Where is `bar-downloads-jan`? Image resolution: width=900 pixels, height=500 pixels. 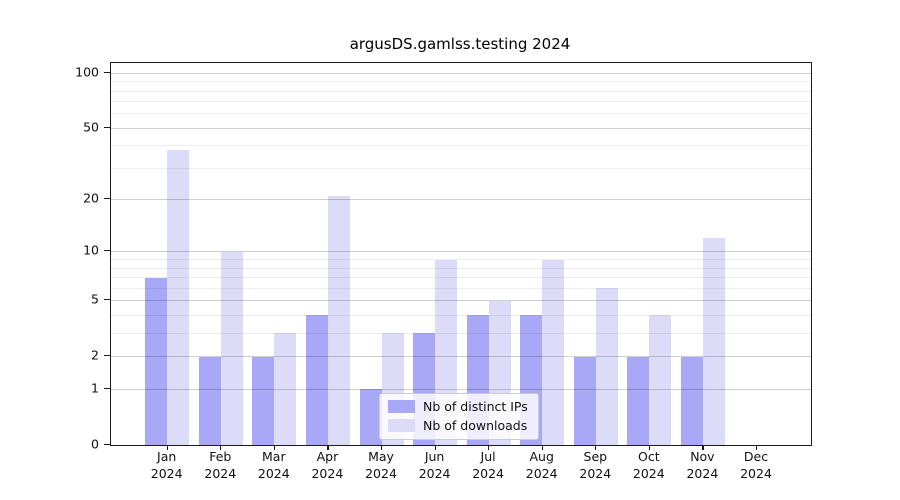
bar-downloads-jan is located at coordinates (178, 297).